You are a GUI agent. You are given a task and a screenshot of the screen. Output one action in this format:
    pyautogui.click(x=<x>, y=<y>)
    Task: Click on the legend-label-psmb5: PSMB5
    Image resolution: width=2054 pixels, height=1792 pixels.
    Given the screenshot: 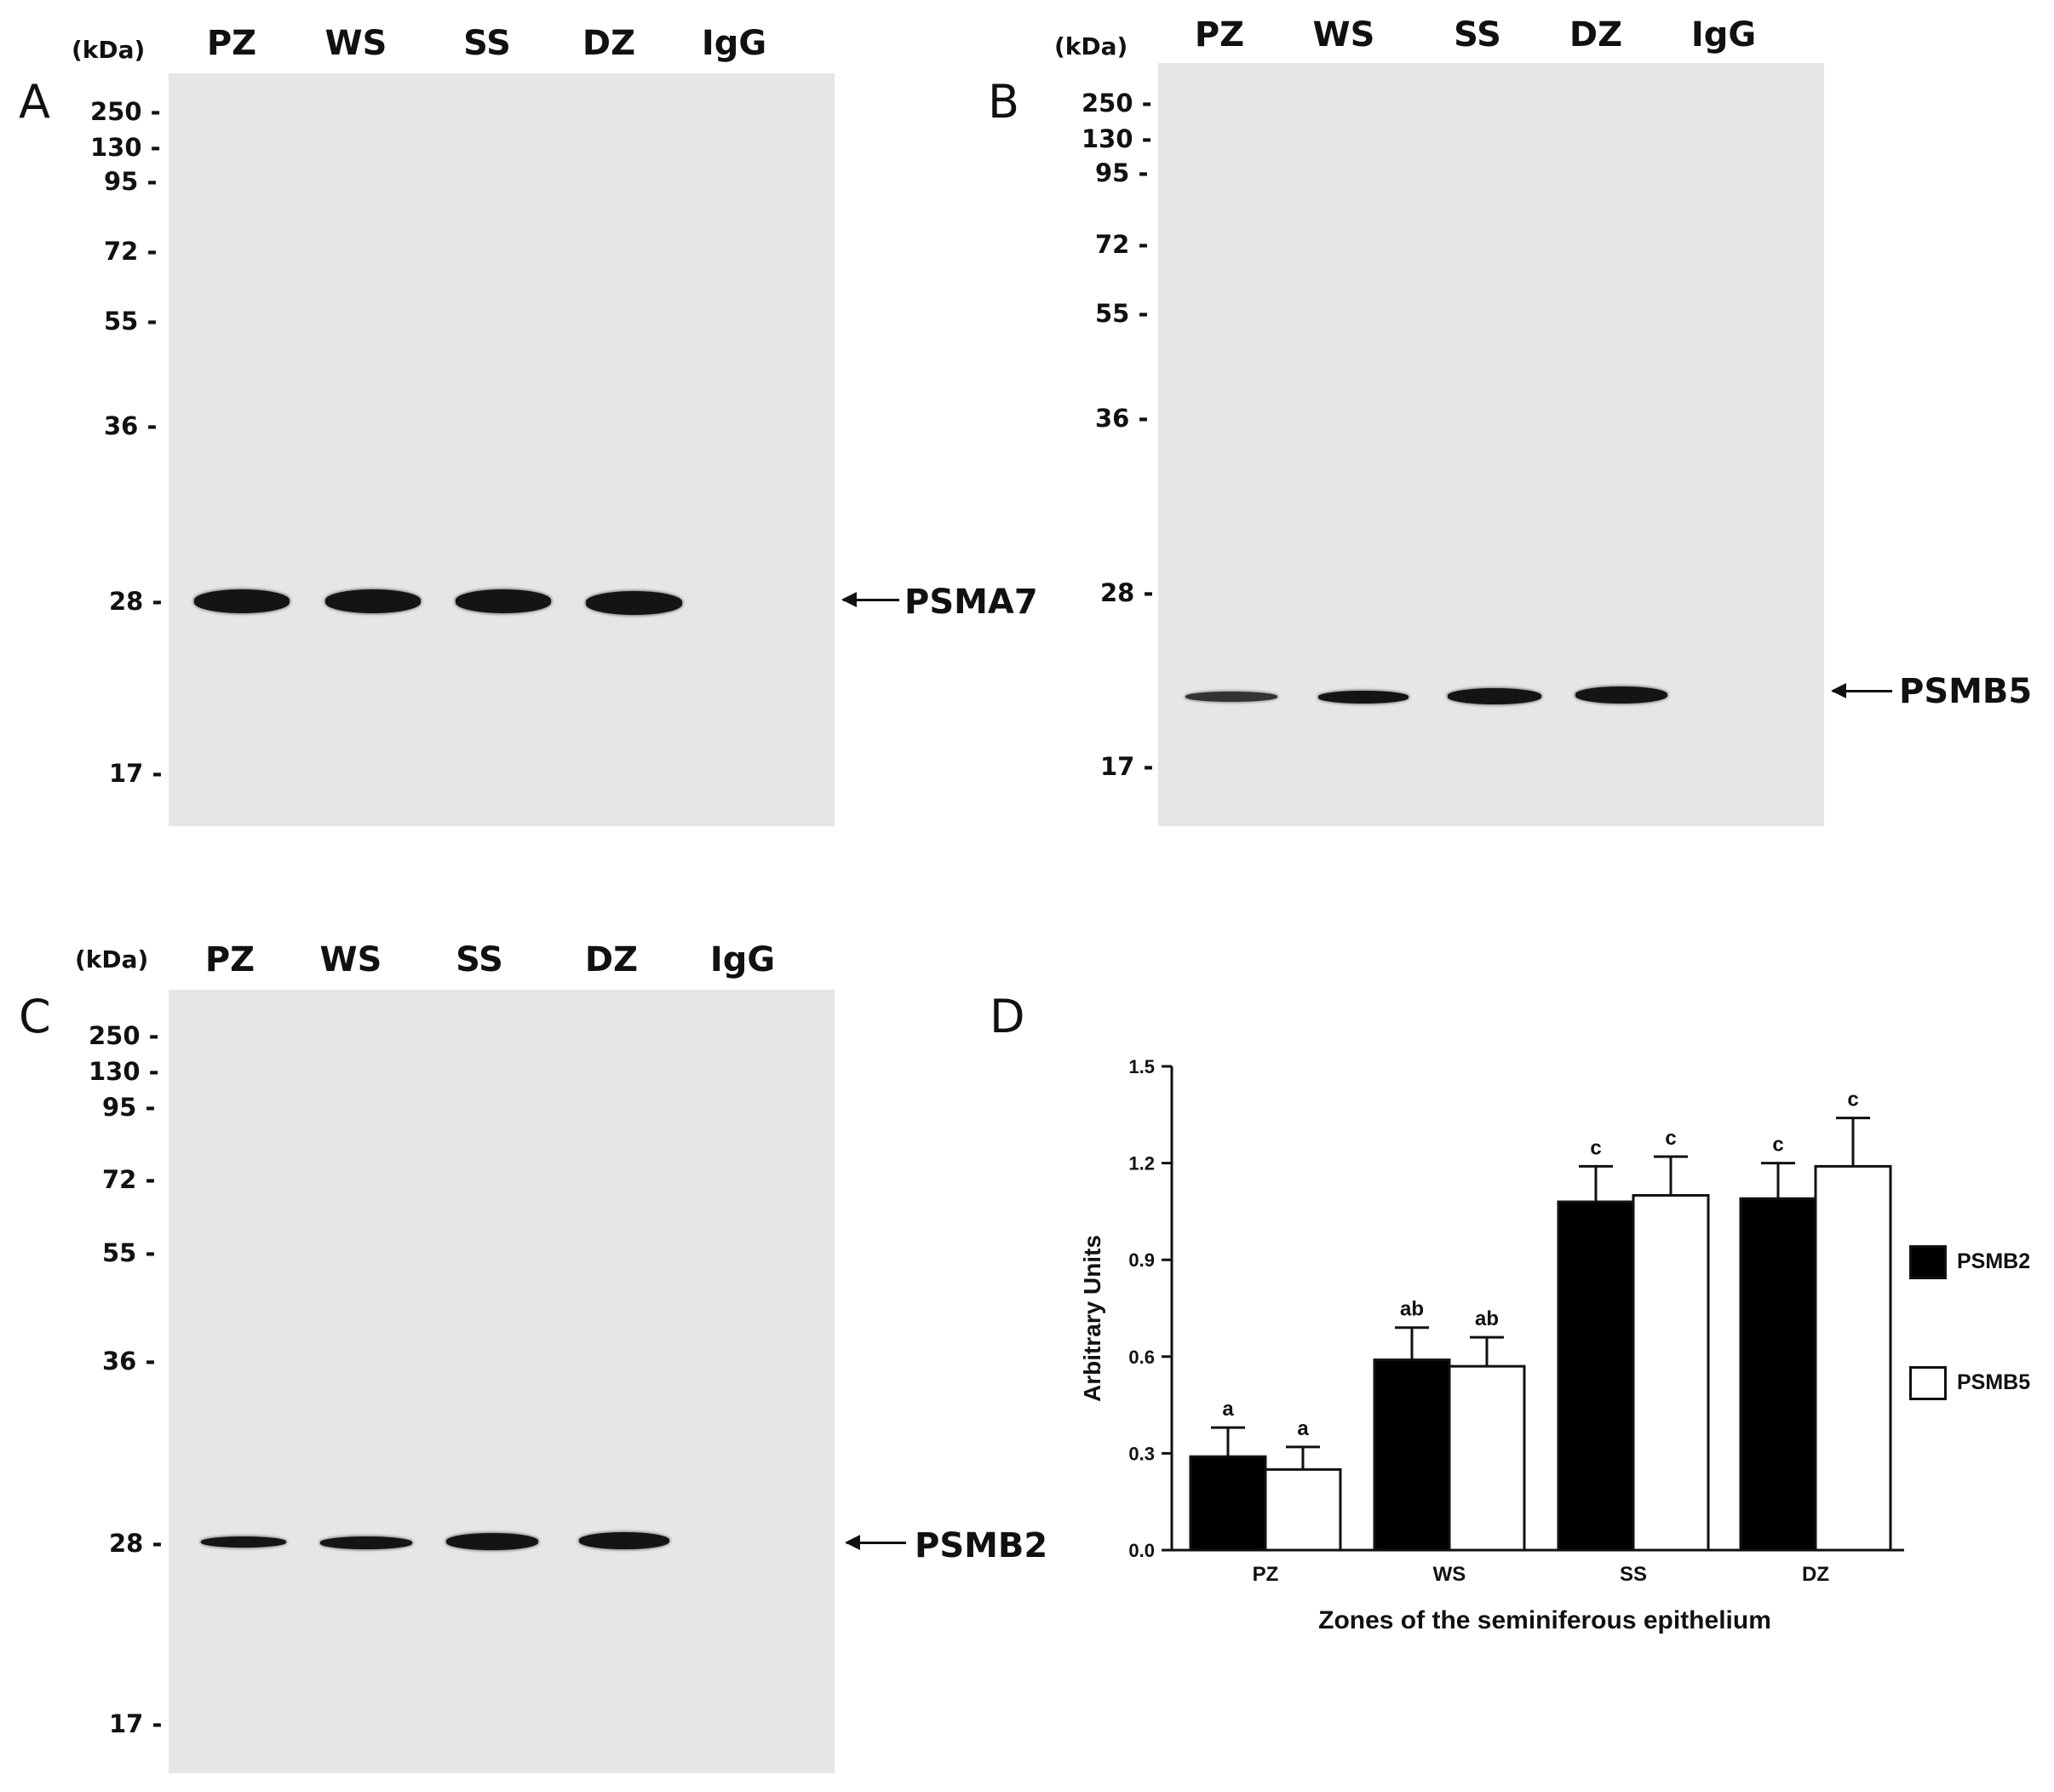 What is the action you would take?
    pyautogui.click(x=1994, y=1382)
    